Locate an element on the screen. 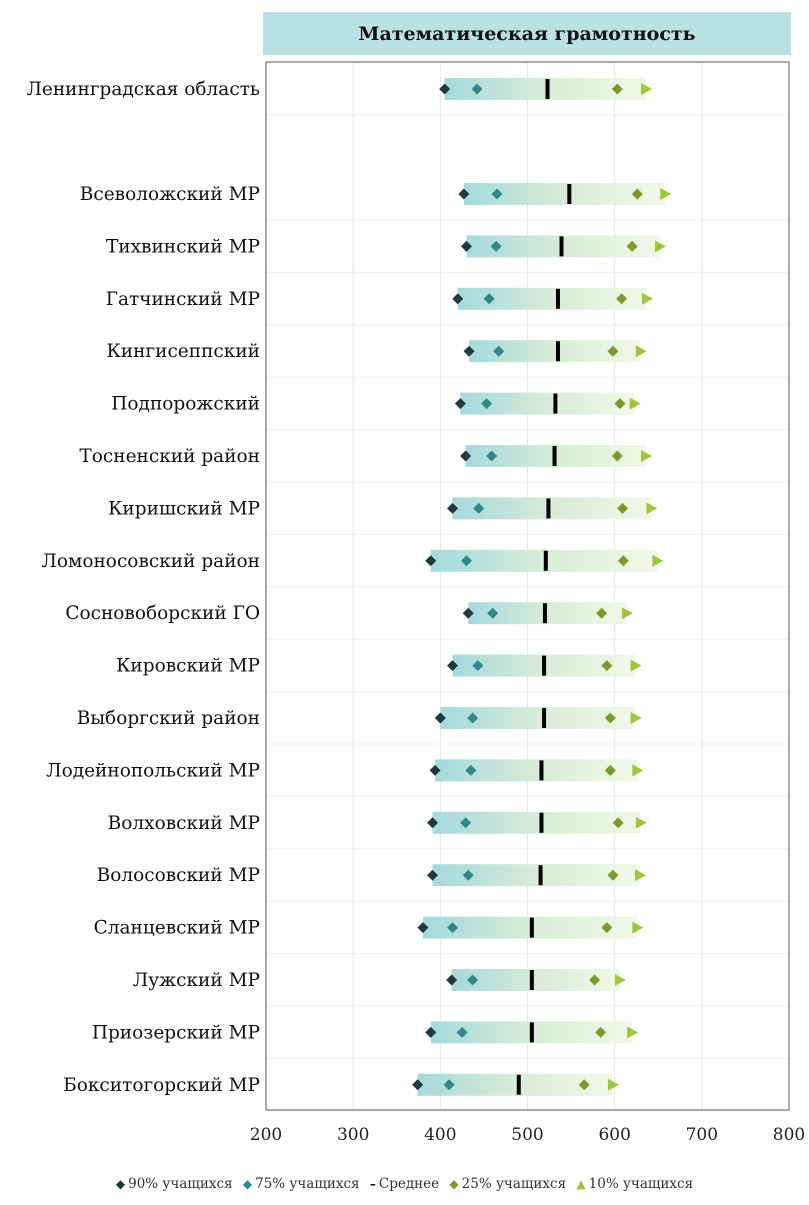  legend-item-p10: ▲ 10% учащихся is located at coordinates (635, 1184).